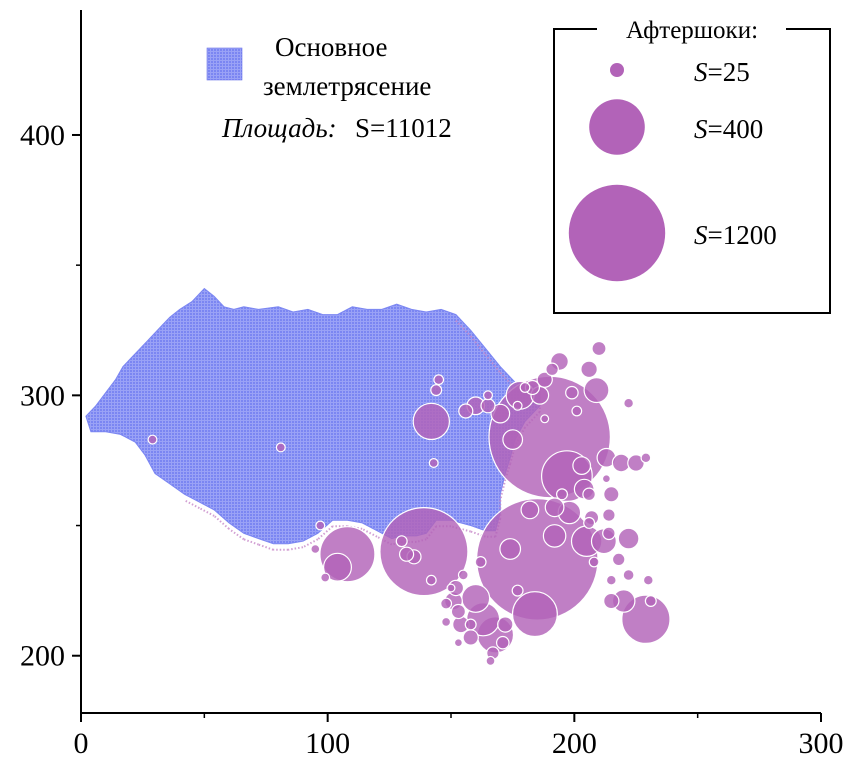  What do you see at coordinates (42, 135) in the screenshot?
I see `y-tick-label: 400` at bounding box center [42, 135].